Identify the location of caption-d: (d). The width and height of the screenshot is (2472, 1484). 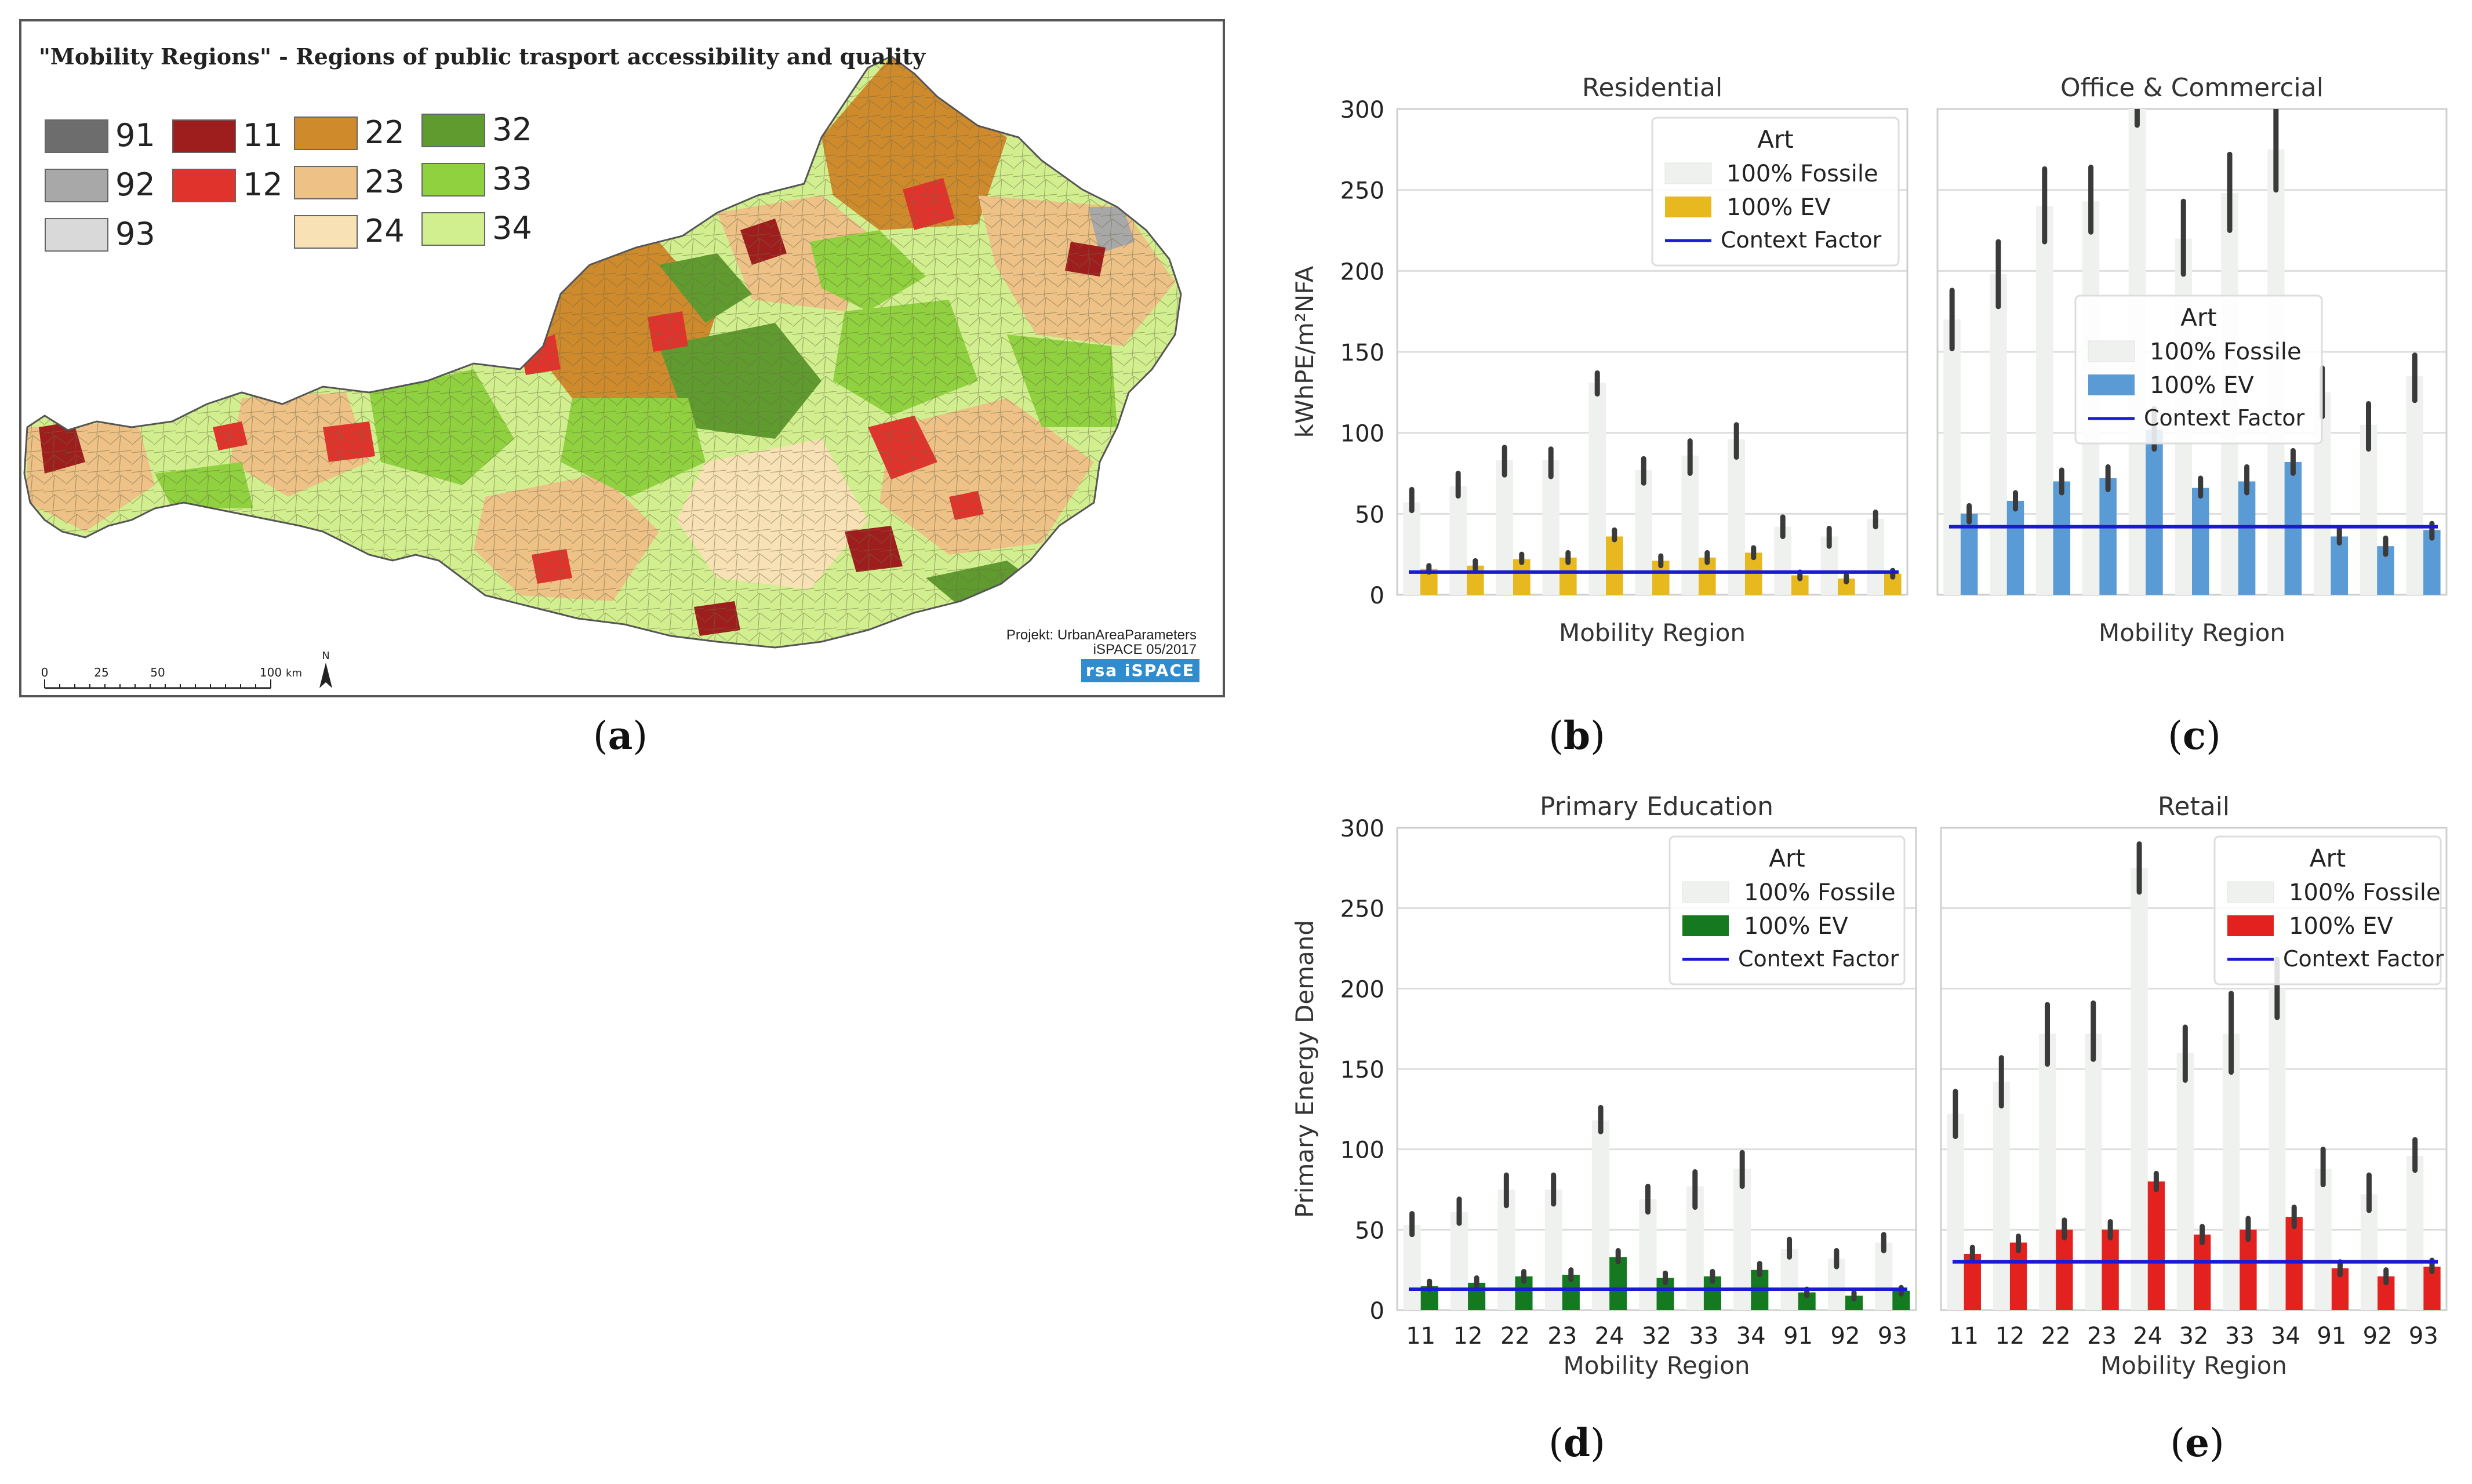
(1576, 1442).